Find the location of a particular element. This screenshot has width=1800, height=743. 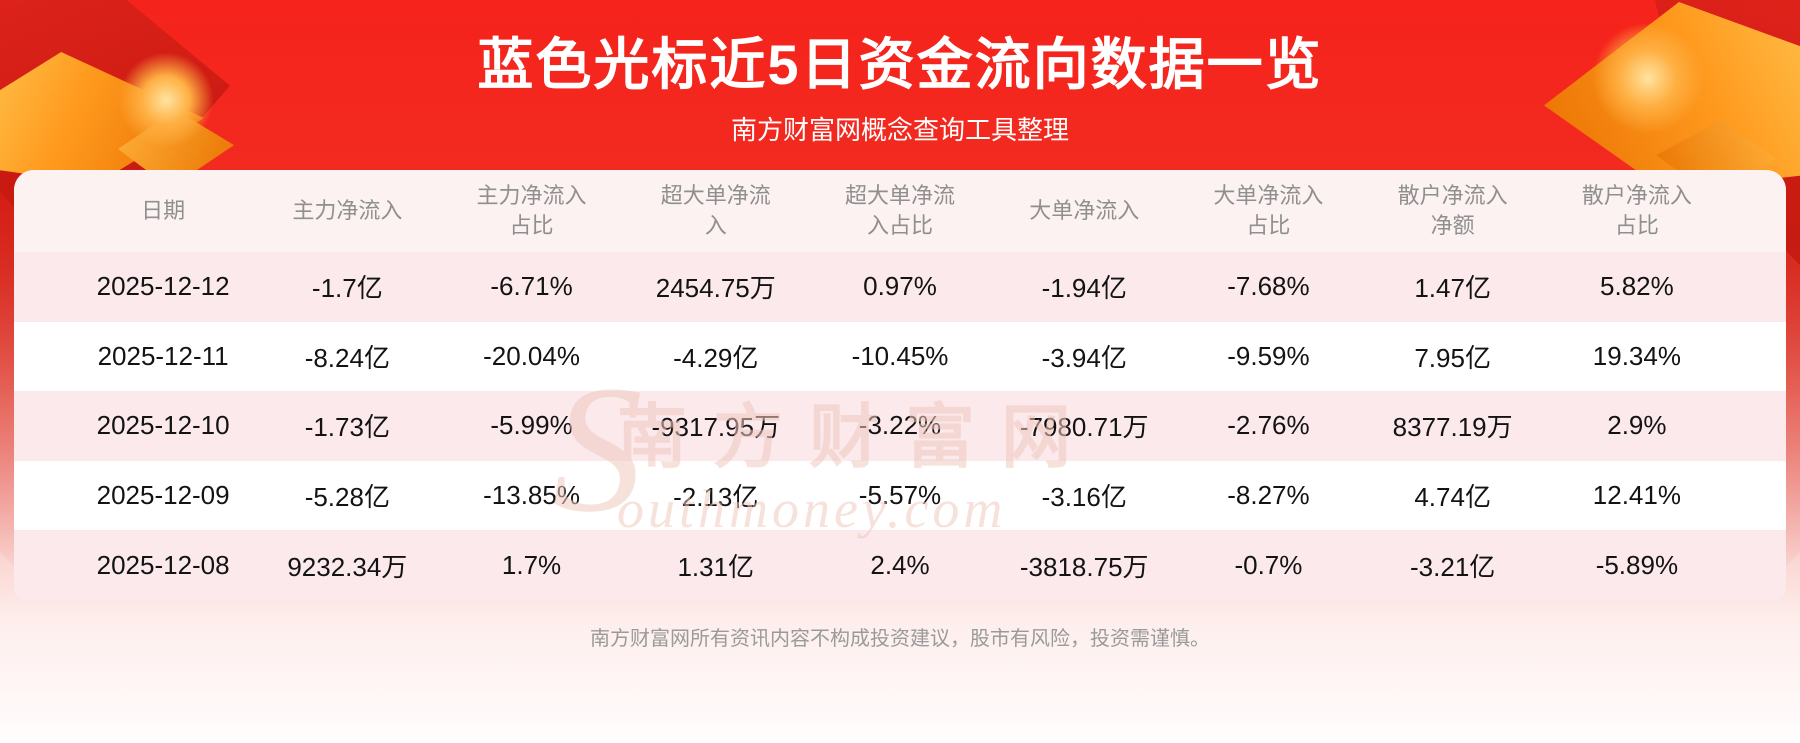

column-header: 超大单净流入占比 is located at coordinates (900, 211).